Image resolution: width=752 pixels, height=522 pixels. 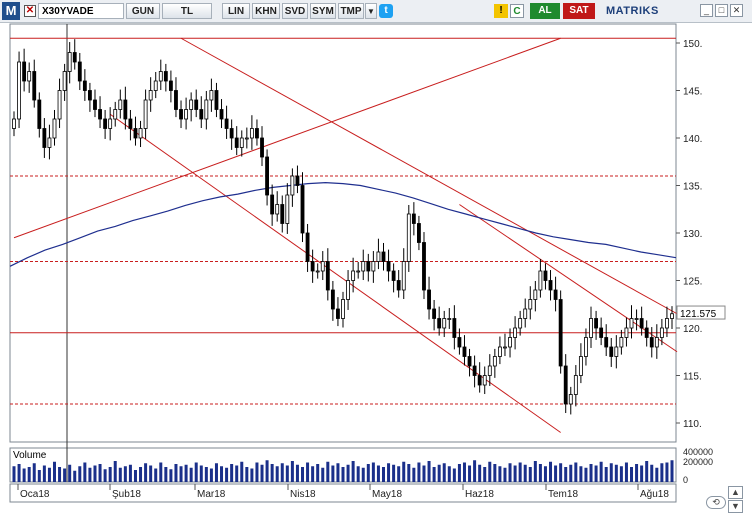 What do you see at coordinates (295, 11) in the screenshot?
I see `svd-button: SVD` at bounding box center [295, 11].